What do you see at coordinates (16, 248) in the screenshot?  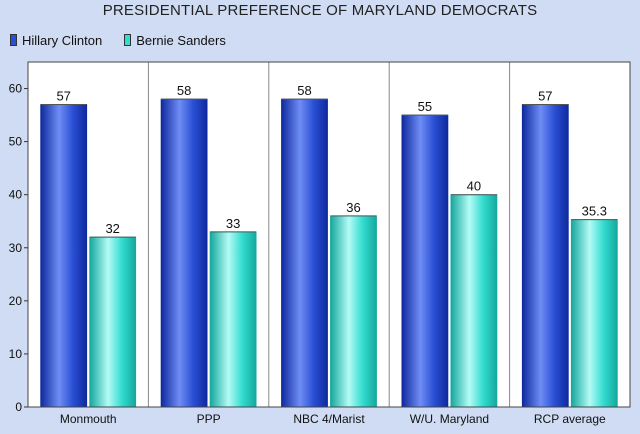 I see `y-tick-label: 30` at bounding box center [16, 248].